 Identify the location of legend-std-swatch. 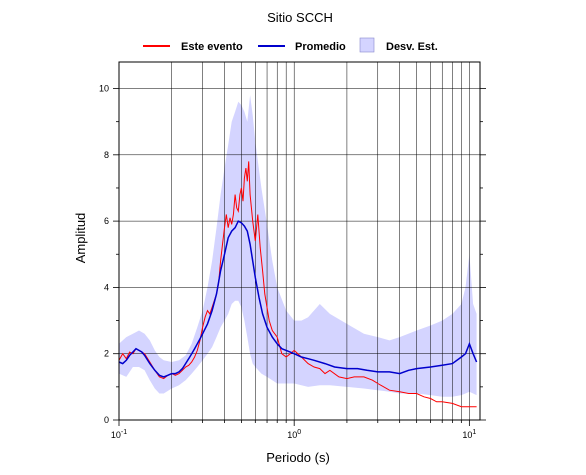
(367, 45).